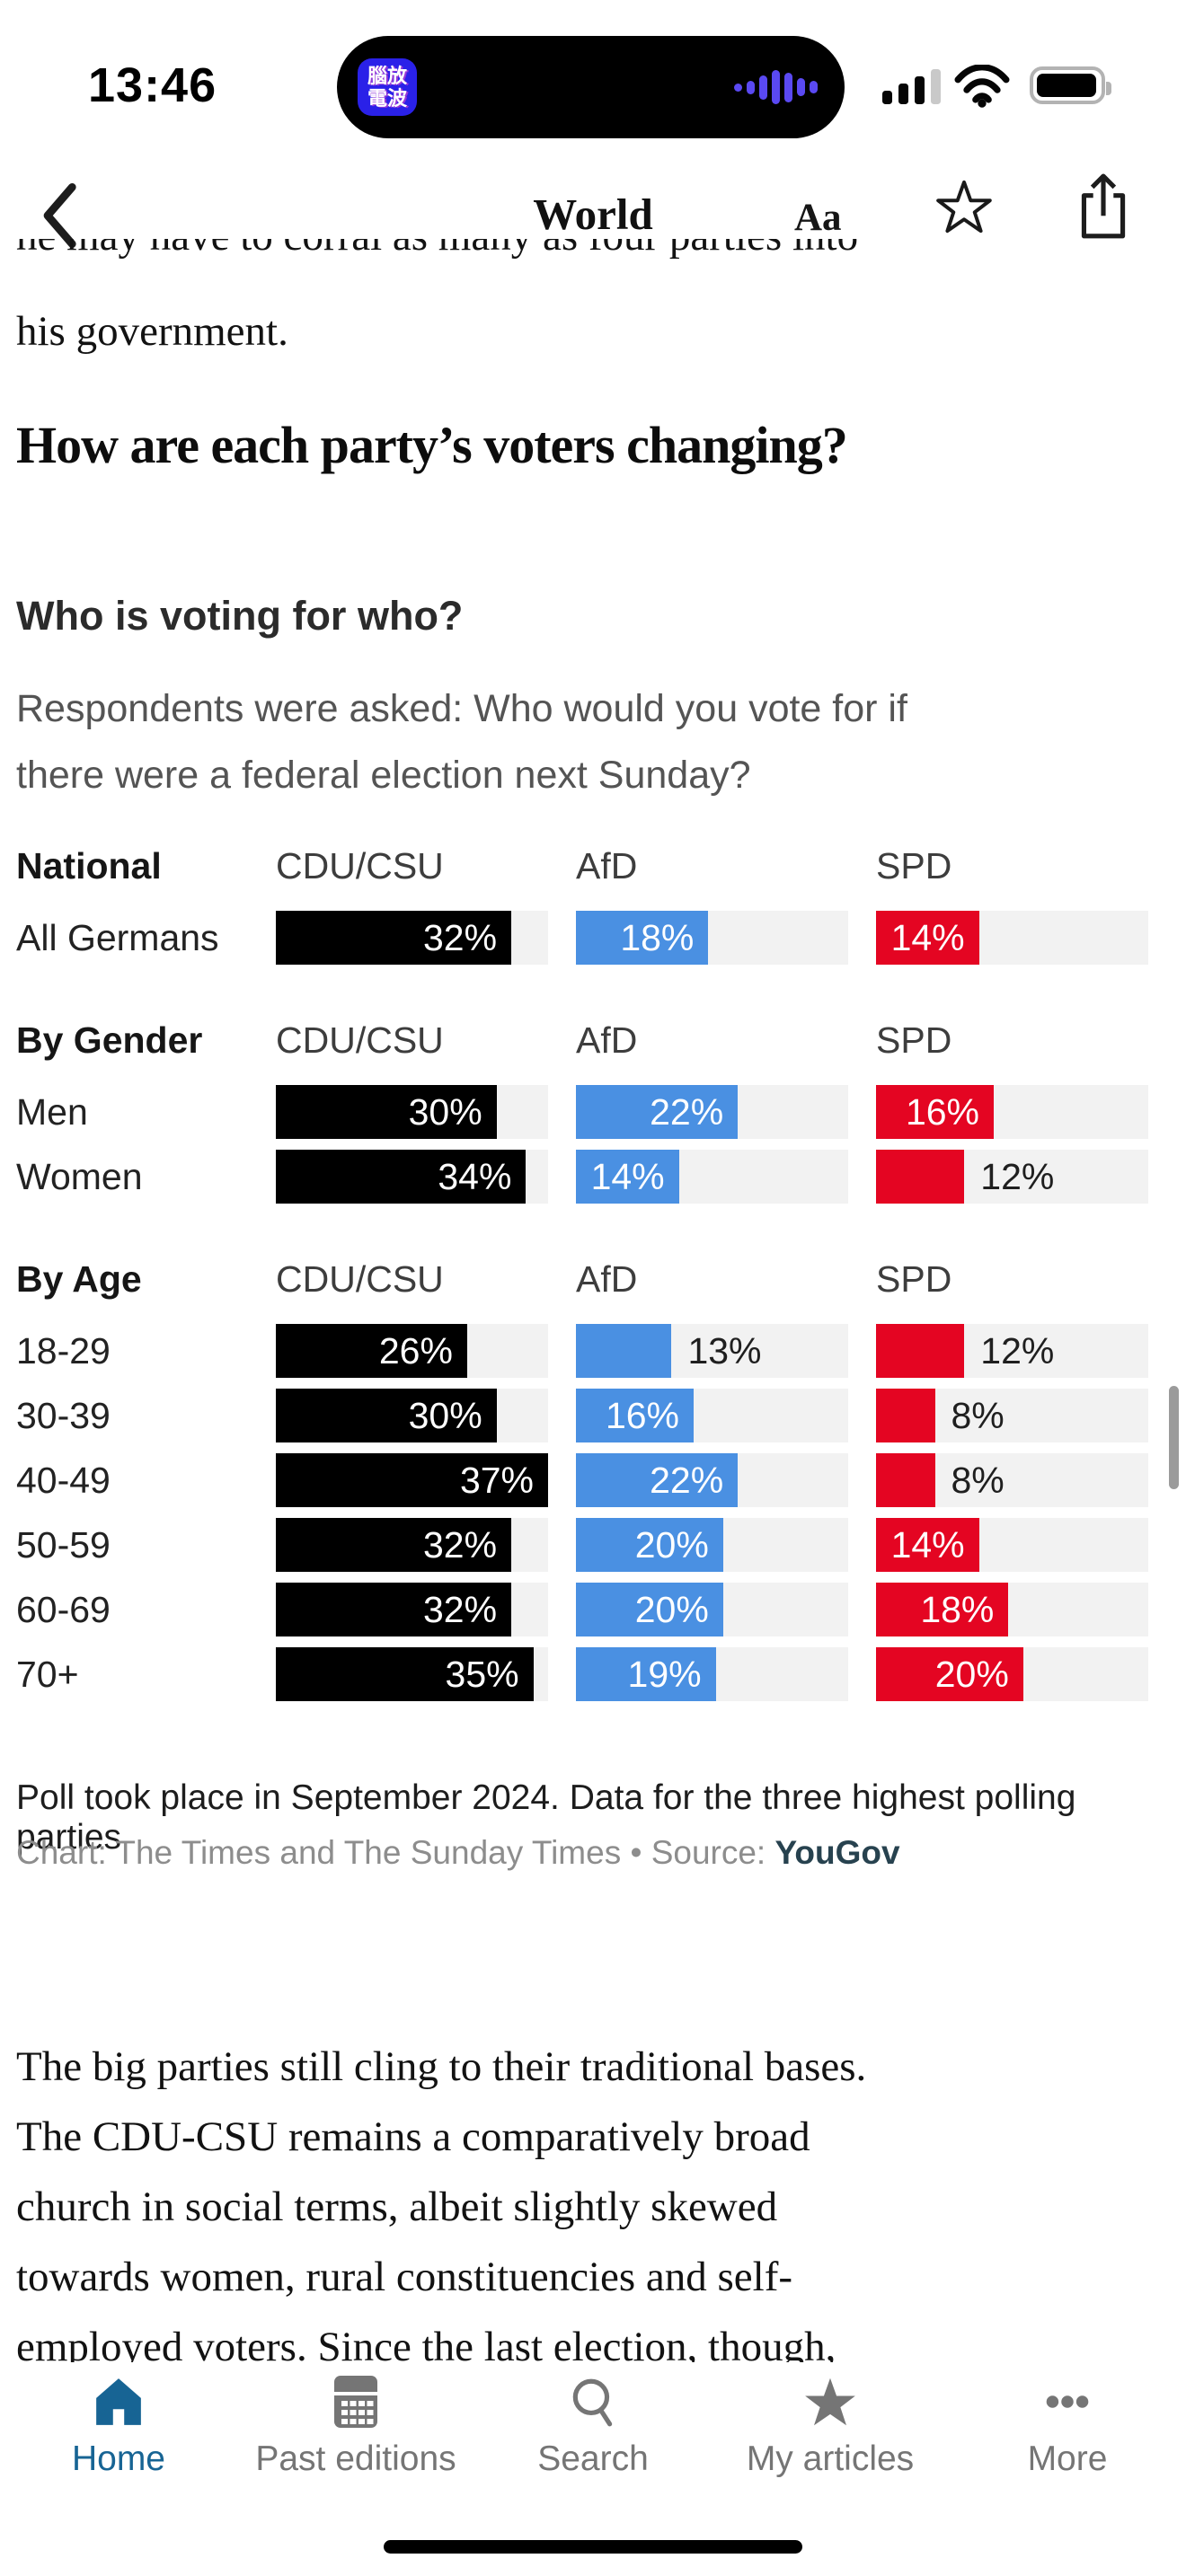  I want to click on bar-track: 26%, so click(412, 1351).